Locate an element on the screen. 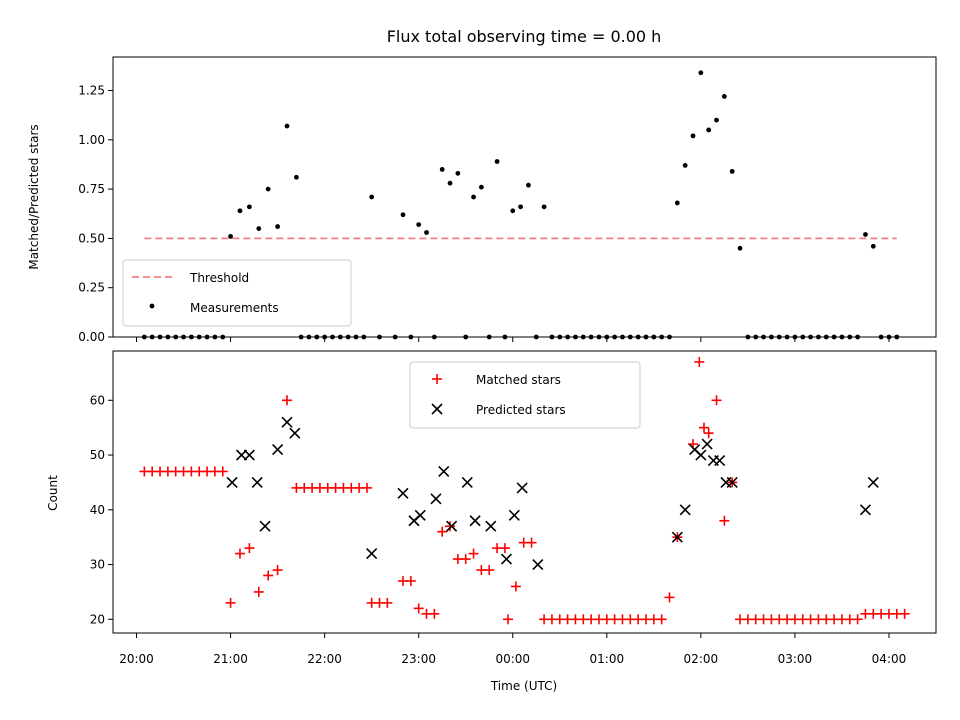  bottom-x-tick-label: 20:00 is located at coordinates (136, 659).